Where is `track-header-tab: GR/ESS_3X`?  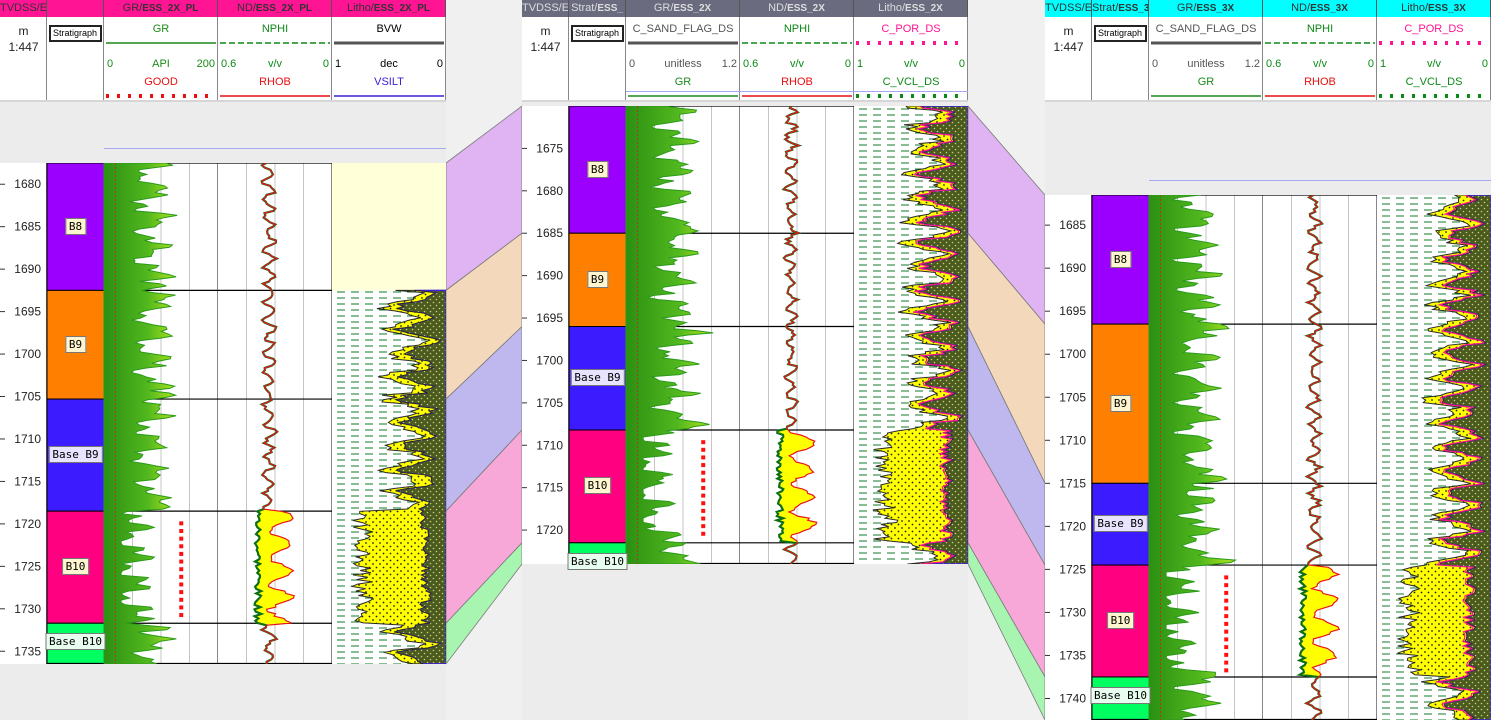
track-header-tab: GR/ESS_3X is located at coordinates (1206, 8).